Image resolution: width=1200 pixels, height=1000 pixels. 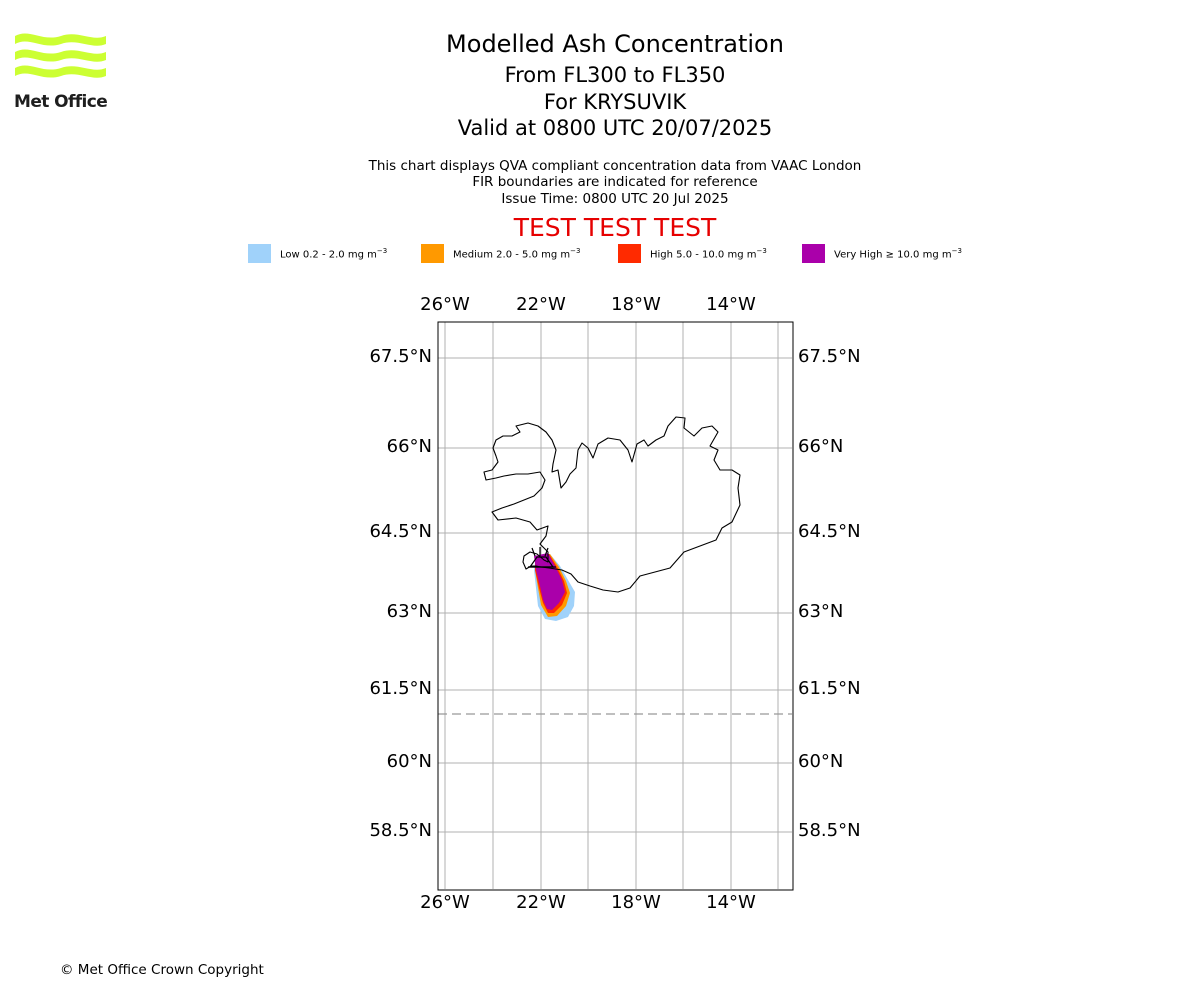 What do you see at coordinates (813, 253) in the screenshot?
I see `legend-swatch-very-high` at bounding box center [813, 253].